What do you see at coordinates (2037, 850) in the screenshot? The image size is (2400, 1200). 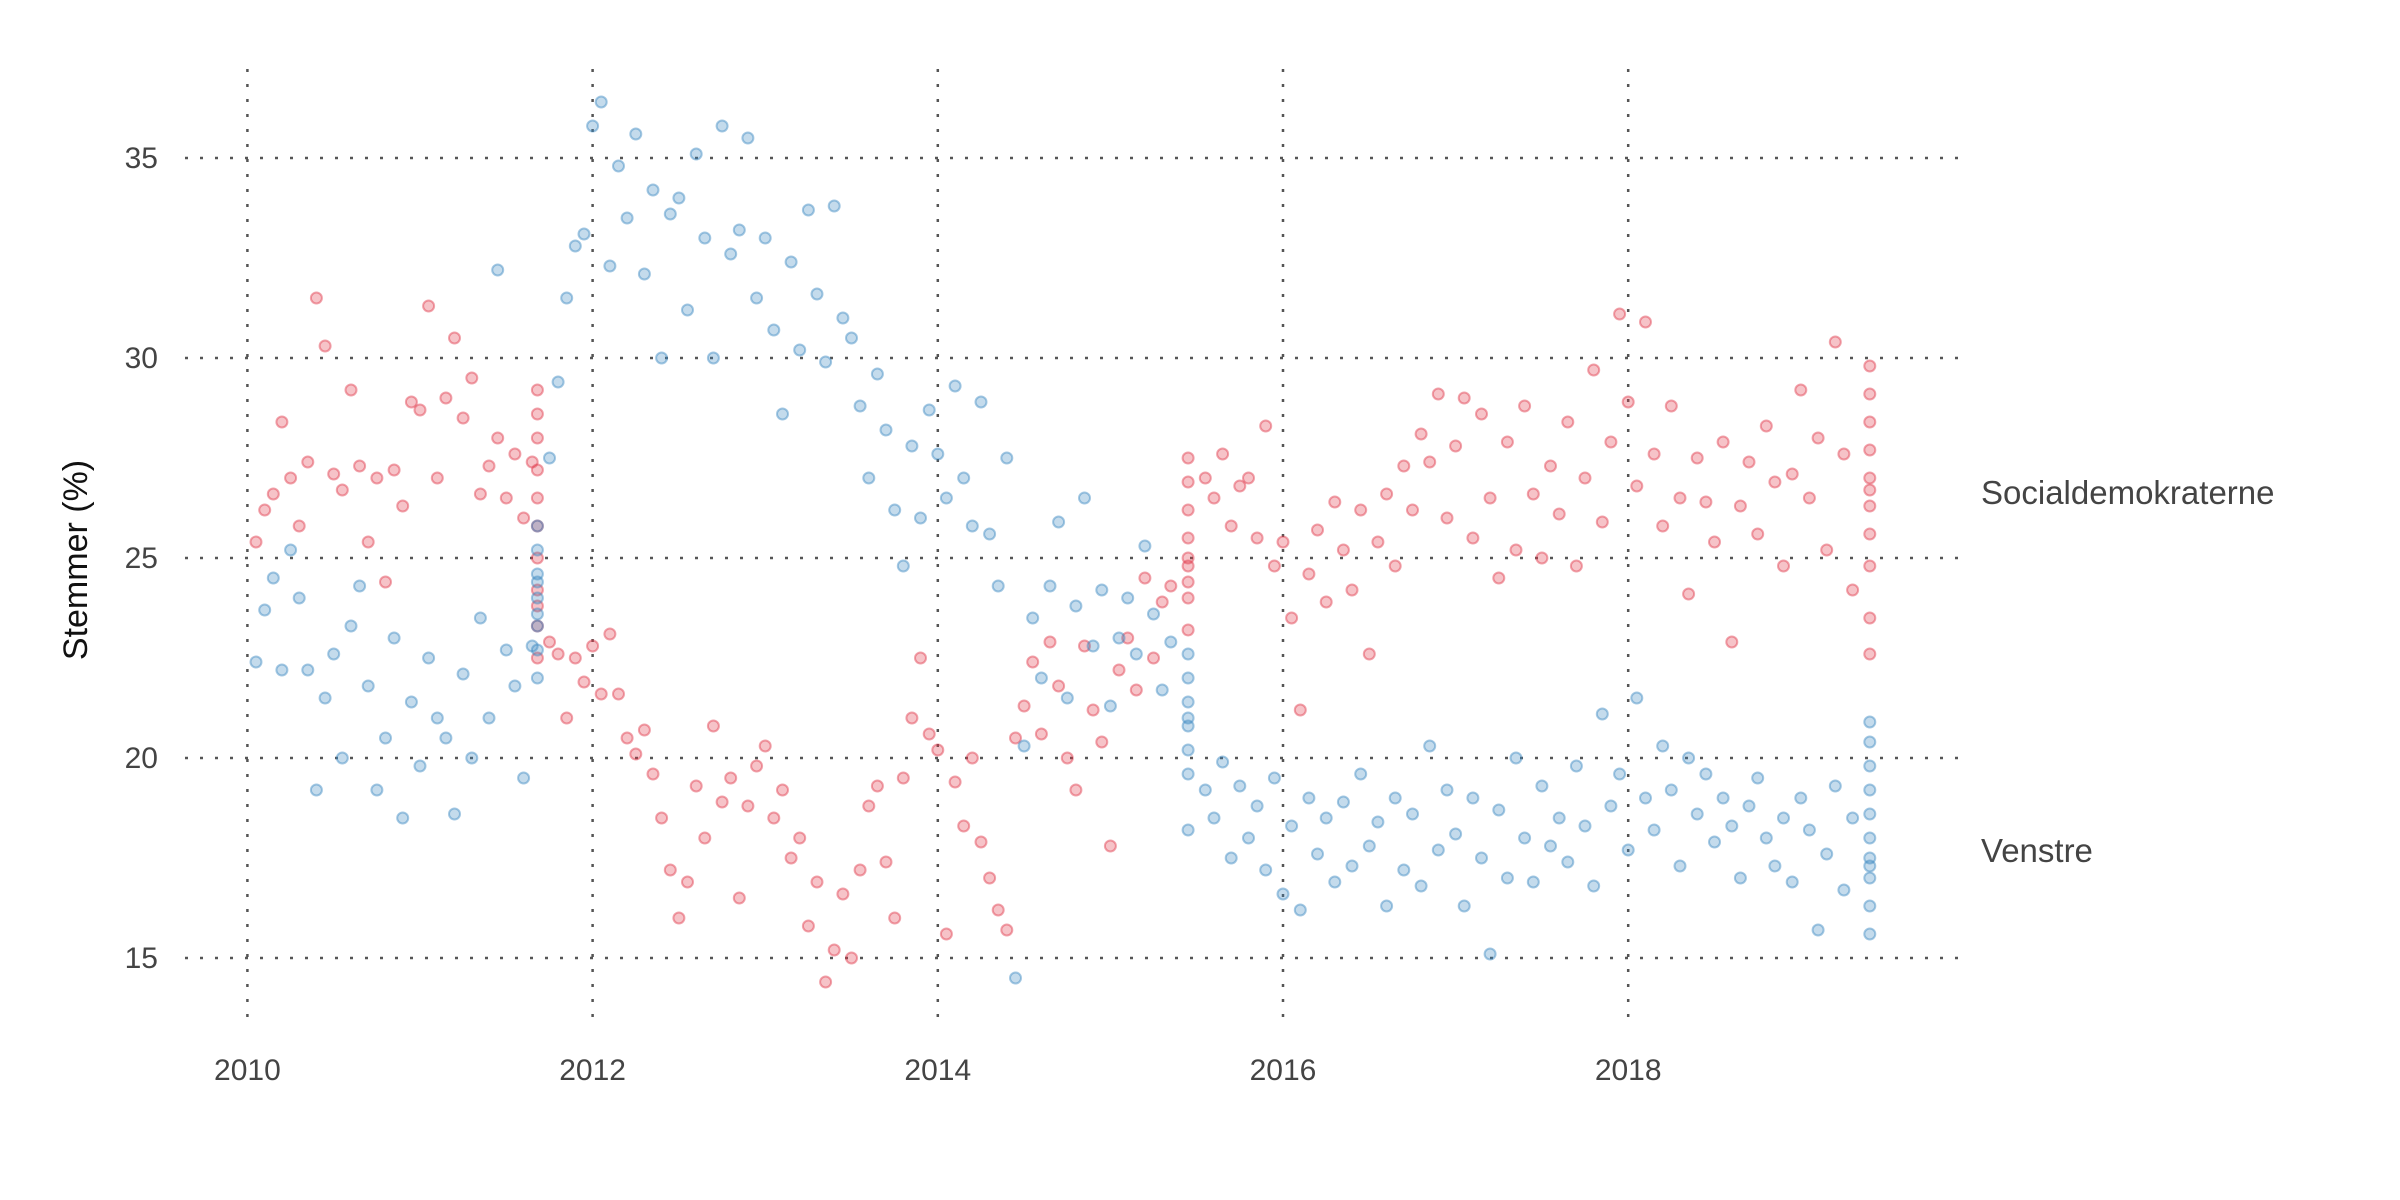 I see `series-label-venstre: Venstre` at bounding box center [2037, 850].